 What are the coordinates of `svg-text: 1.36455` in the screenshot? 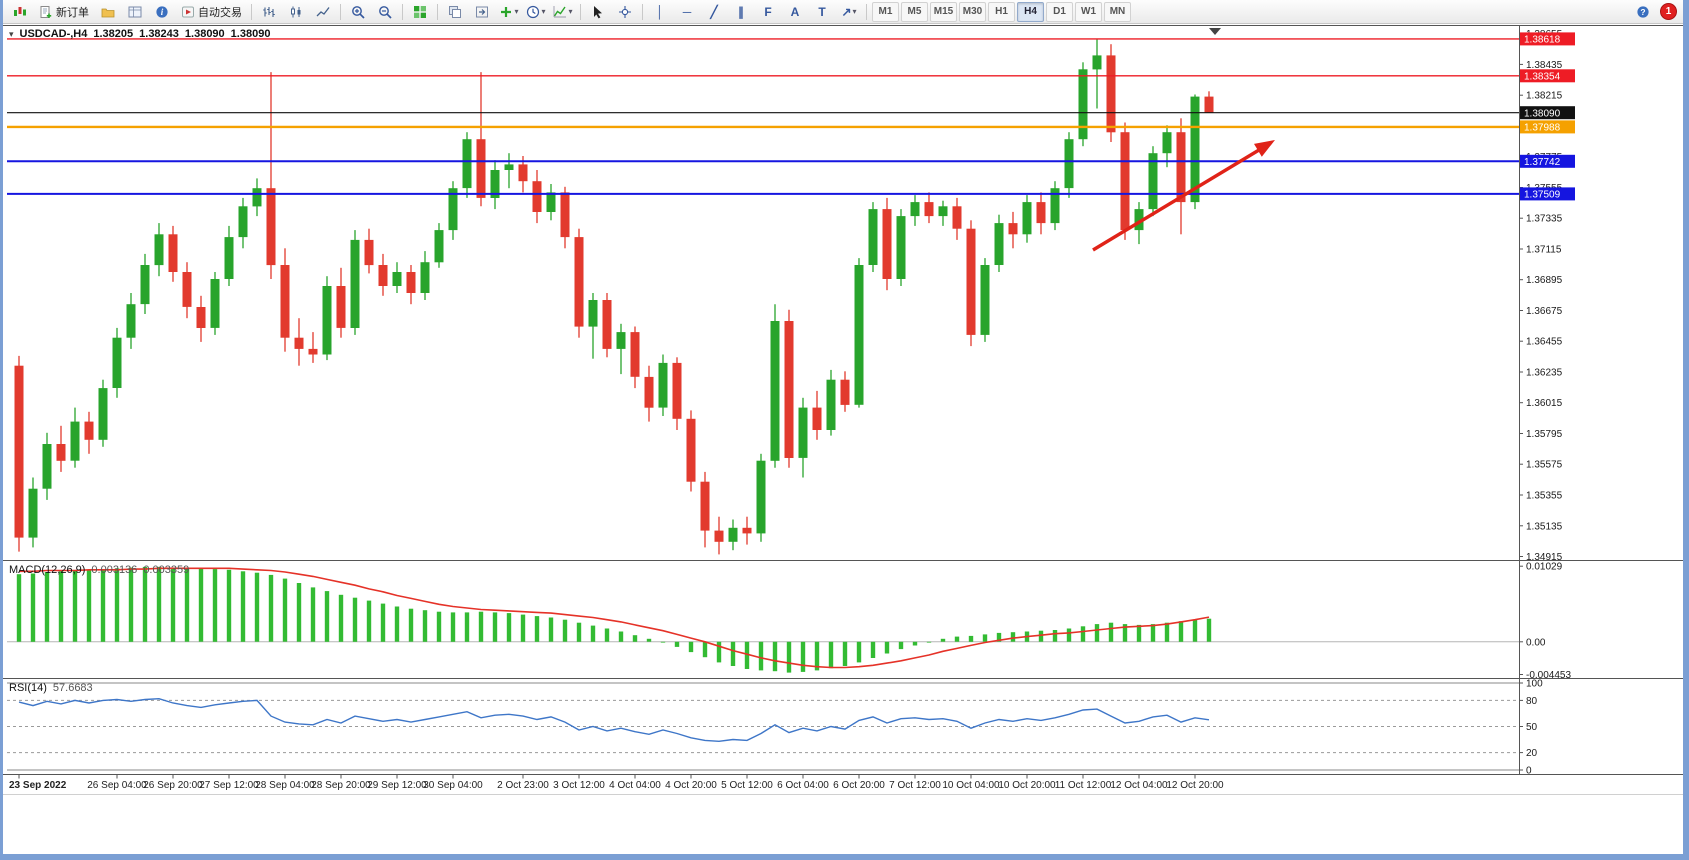 It's located at (1544, 342).